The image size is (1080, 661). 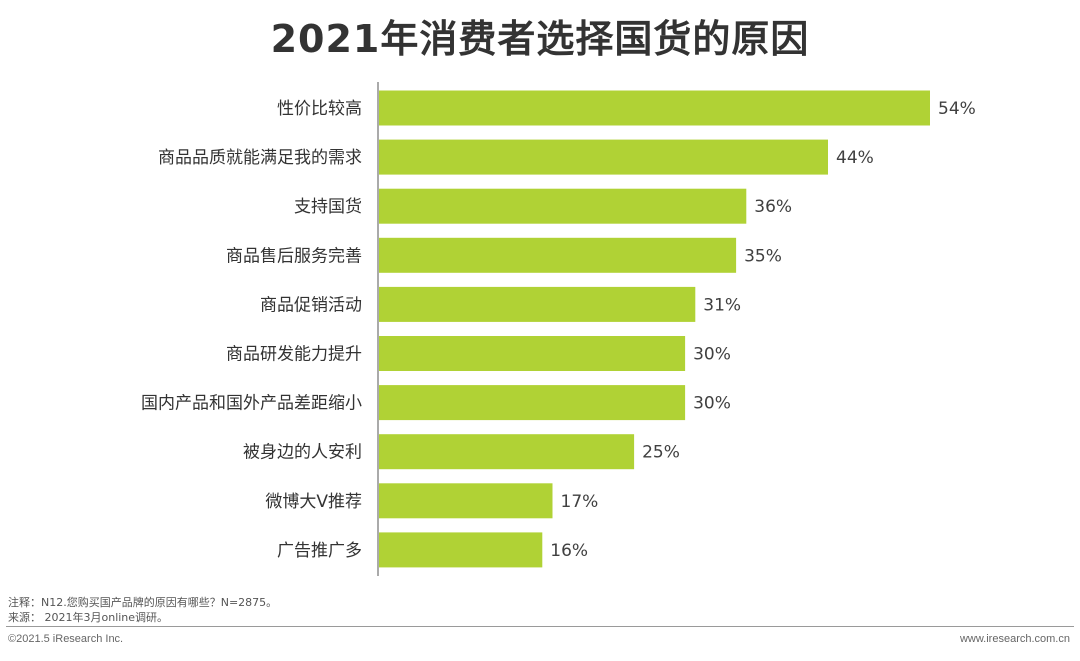 What do you see at coordinates (66, 639) in the screenshot?
I see `copyright: ©2021.5 iResearch Inc.` at bounding box center [66, 639].